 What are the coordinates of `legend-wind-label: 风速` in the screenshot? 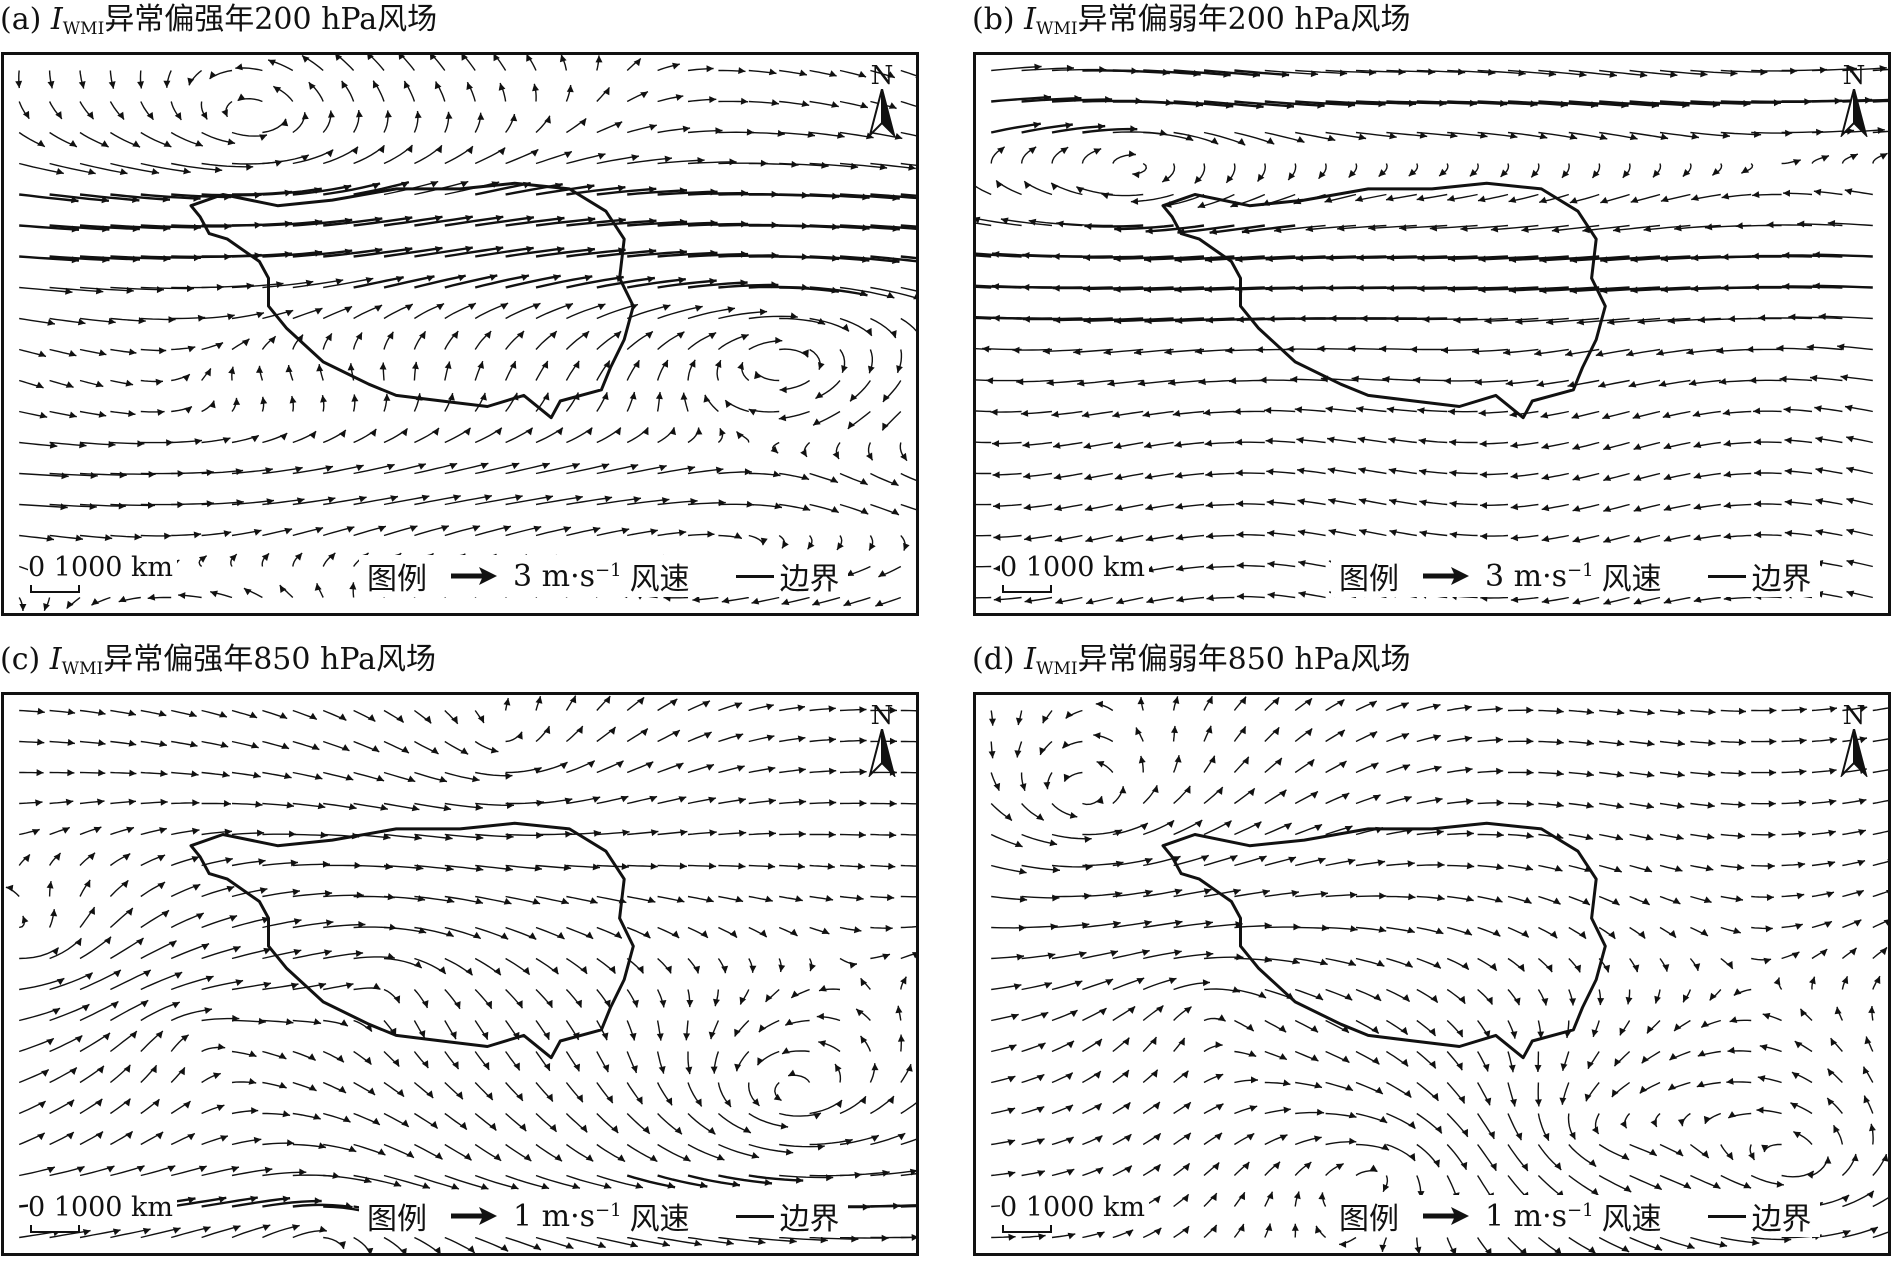 It's located at (1631, 579).